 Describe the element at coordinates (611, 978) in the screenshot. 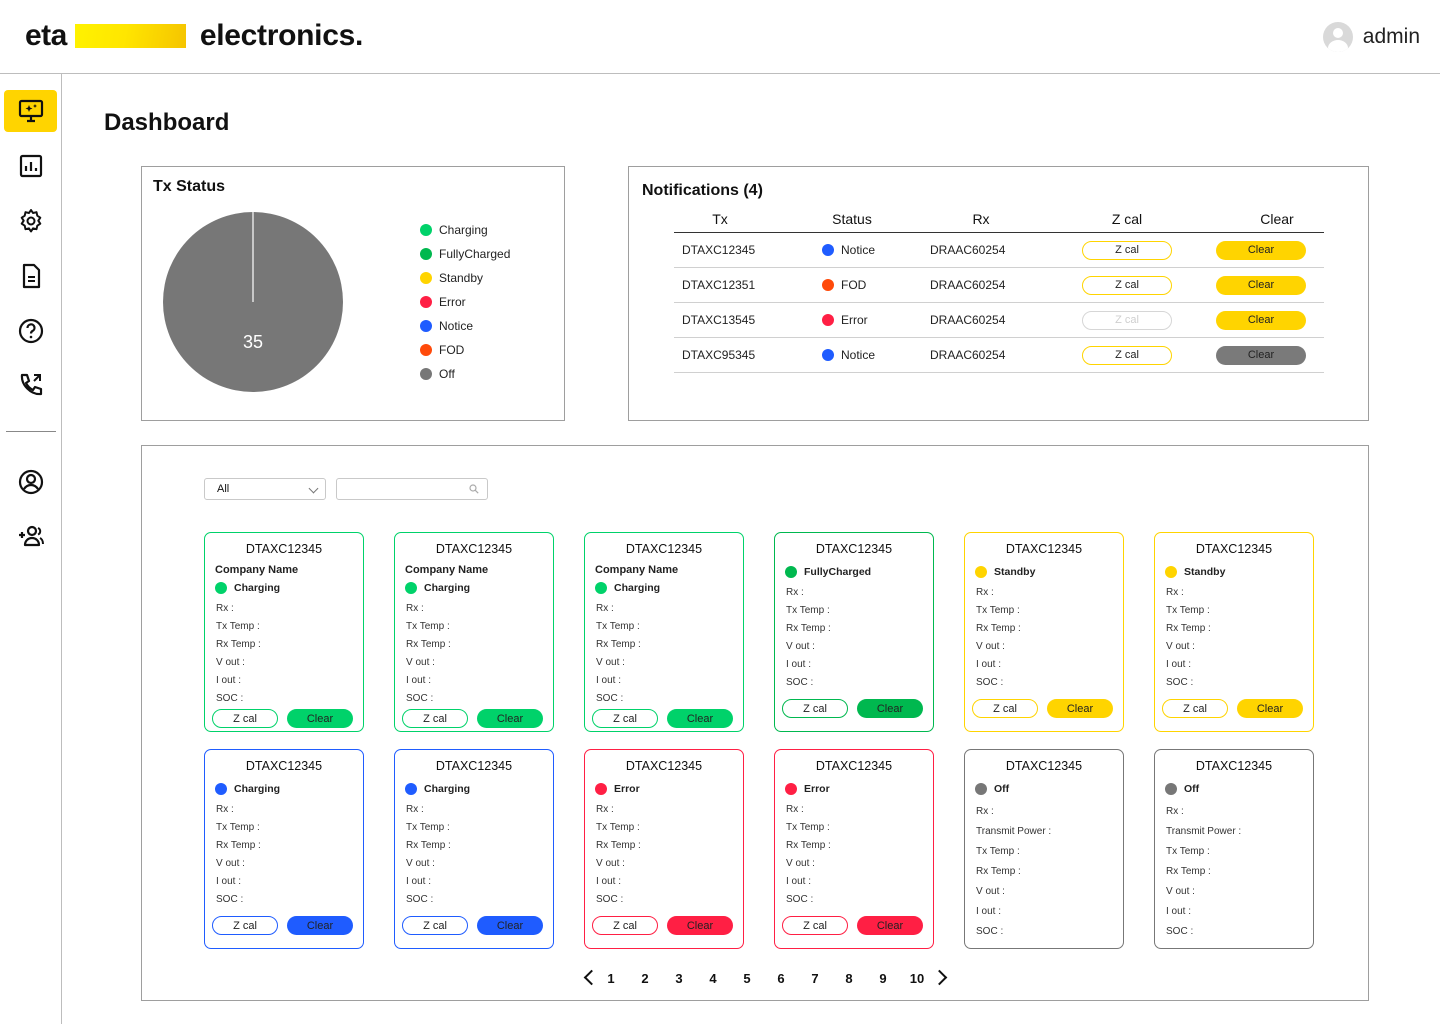

I see `page-number: 1` at that location.